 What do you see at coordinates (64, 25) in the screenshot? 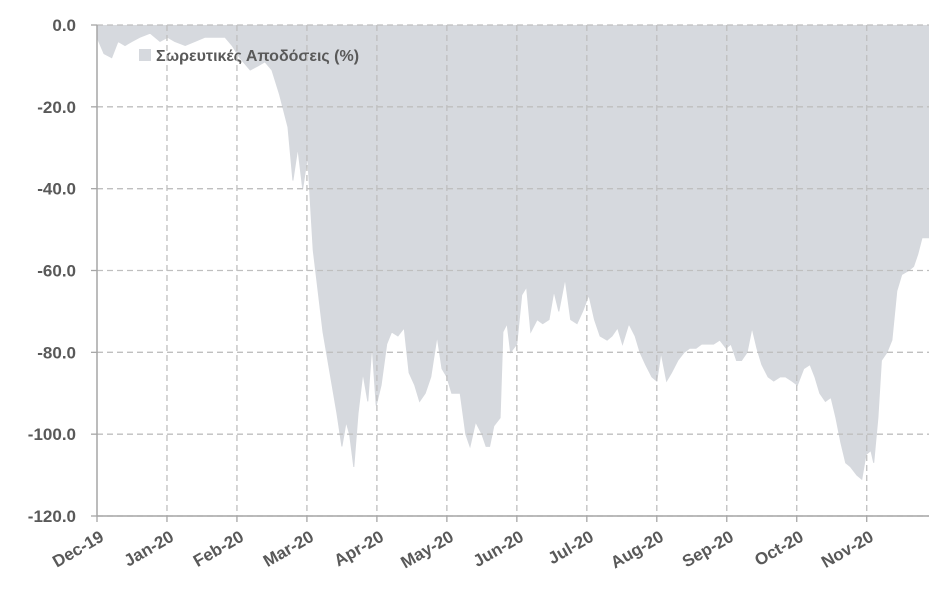
I see `y-tick-label: 0.0` at bounding box center [64, 25].